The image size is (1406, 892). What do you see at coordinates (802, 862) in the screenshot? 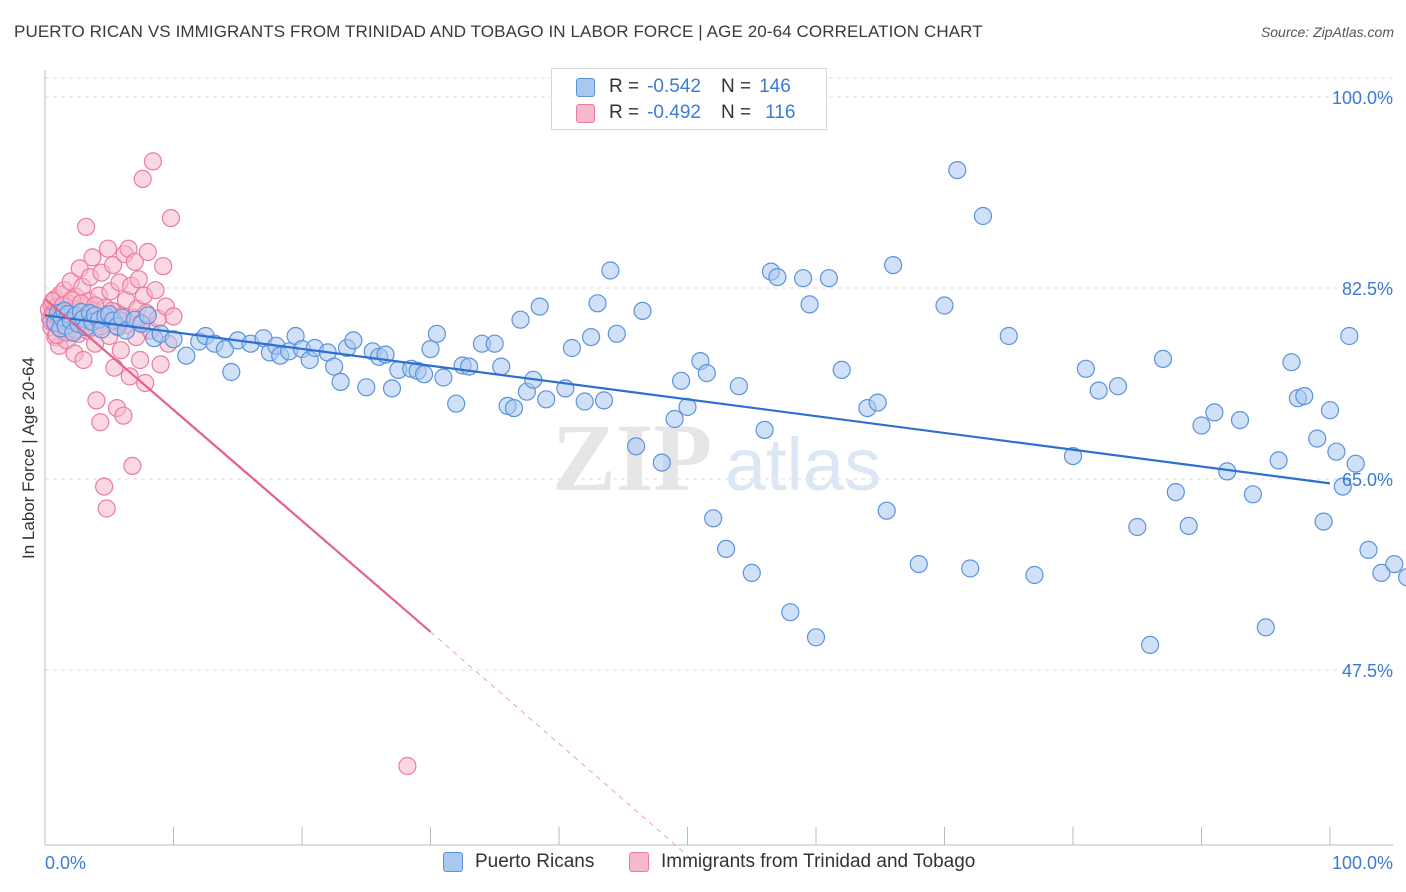
I see `legend-item-trinidad: Immigrants from Trinidad and Tobago` at bounding box center [802, 862].